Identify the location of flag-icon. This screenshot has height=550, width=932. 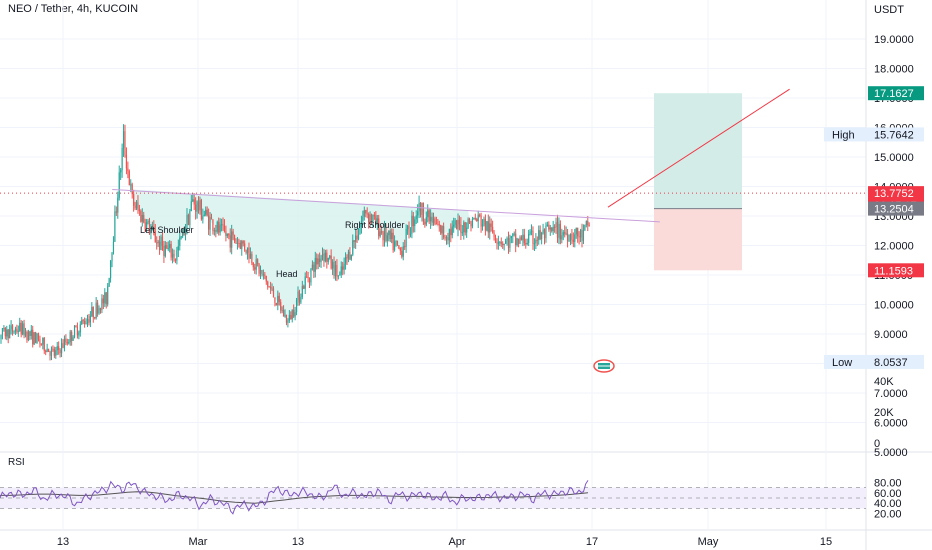
(604, 366).